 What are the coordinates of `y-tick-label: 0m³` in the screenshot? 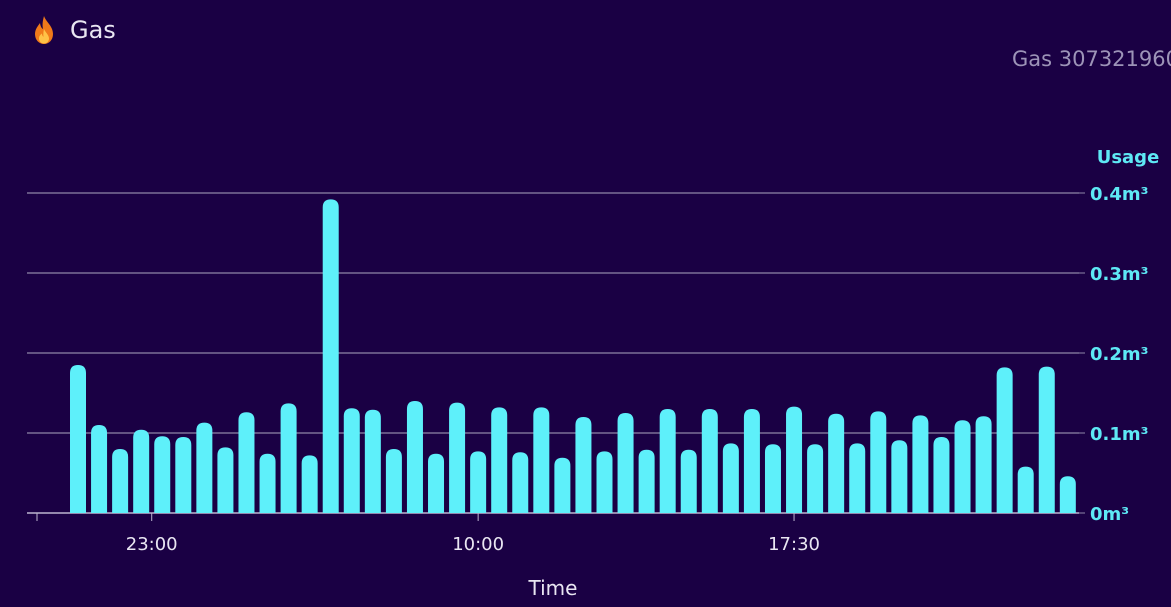 It's located at (1109, 514).